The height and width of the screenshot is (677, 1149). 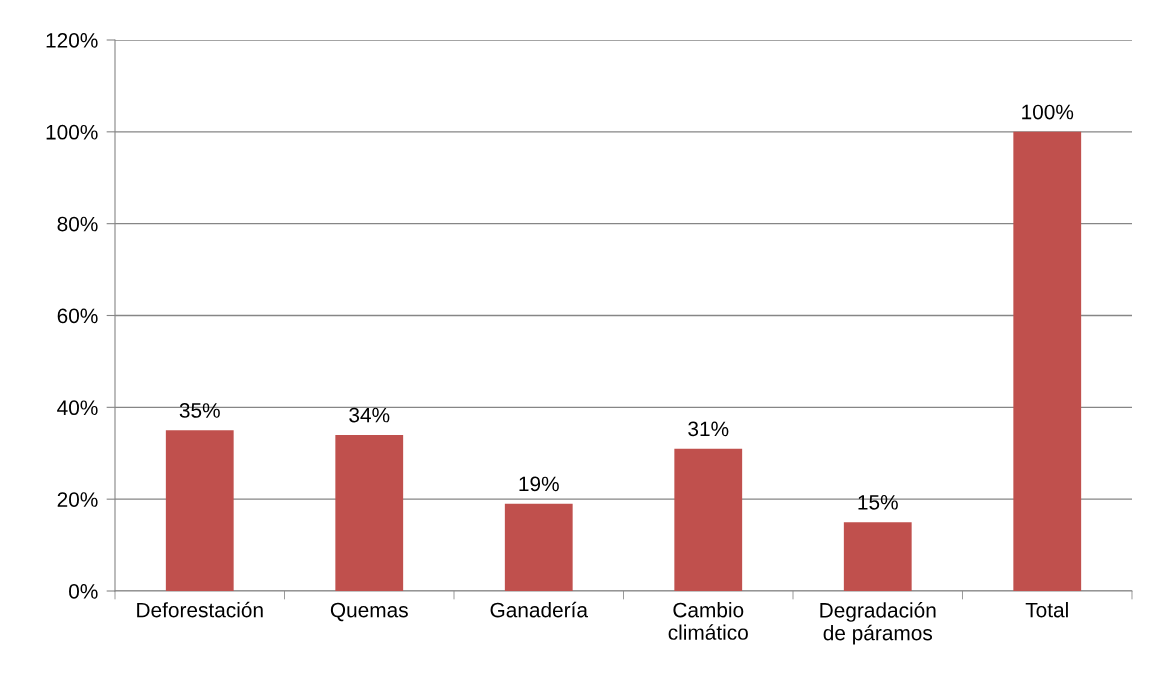 What do you see at coordinates (878, 623) in the screenshot?
I see `x-tick-label: Degradación de páramos` at bounding box center [878, 623].